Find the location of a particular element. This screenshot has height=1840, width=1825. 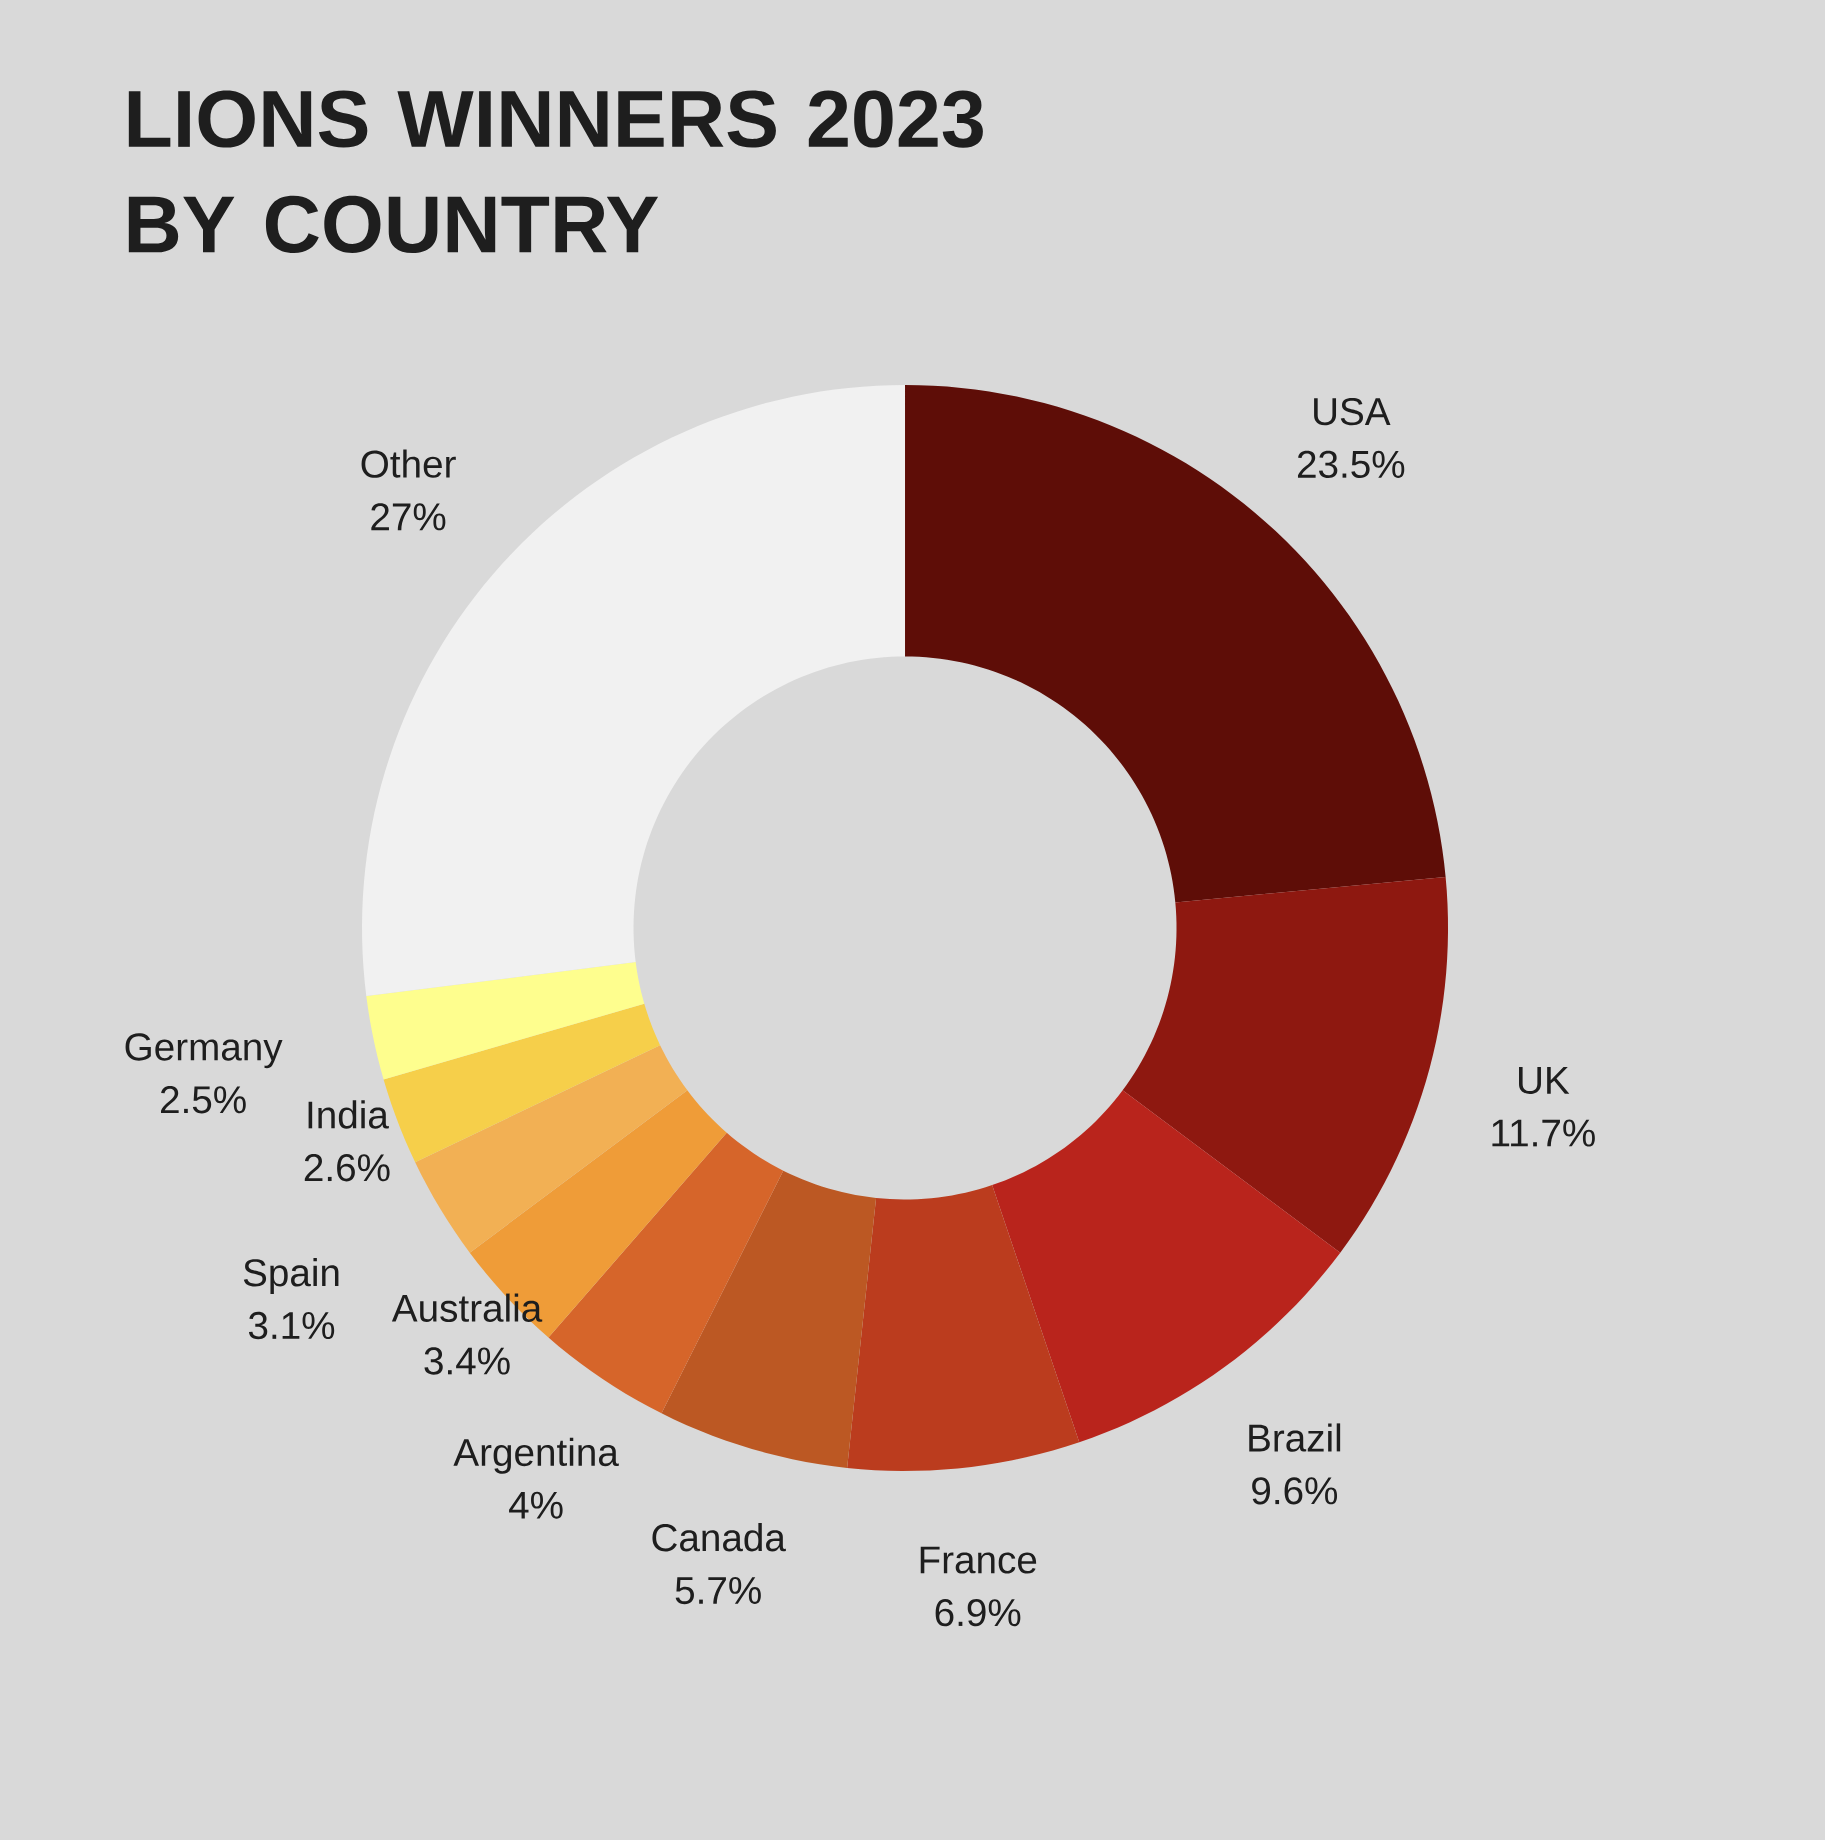

data-label: 2.5% is located at coordinates (203, 1100).